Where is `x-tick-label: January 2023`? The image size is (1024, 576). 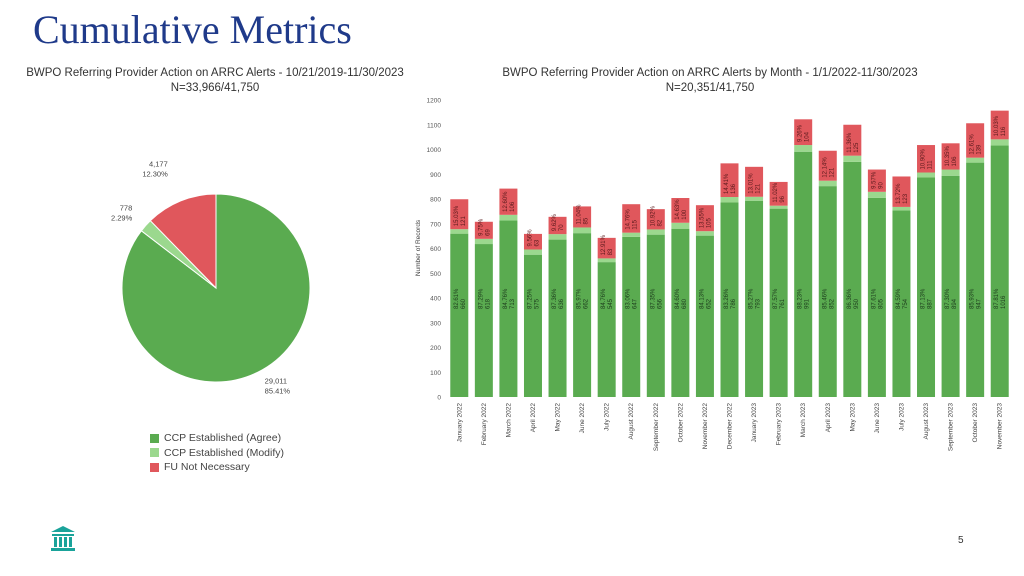
x-tick-label: January 2023 is located at coordinates (754, 423).